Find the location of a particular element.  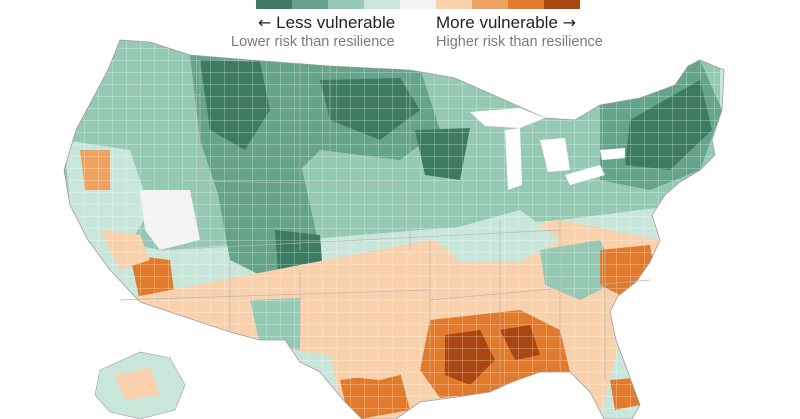

color-scale is located at coordinates (418, 4).